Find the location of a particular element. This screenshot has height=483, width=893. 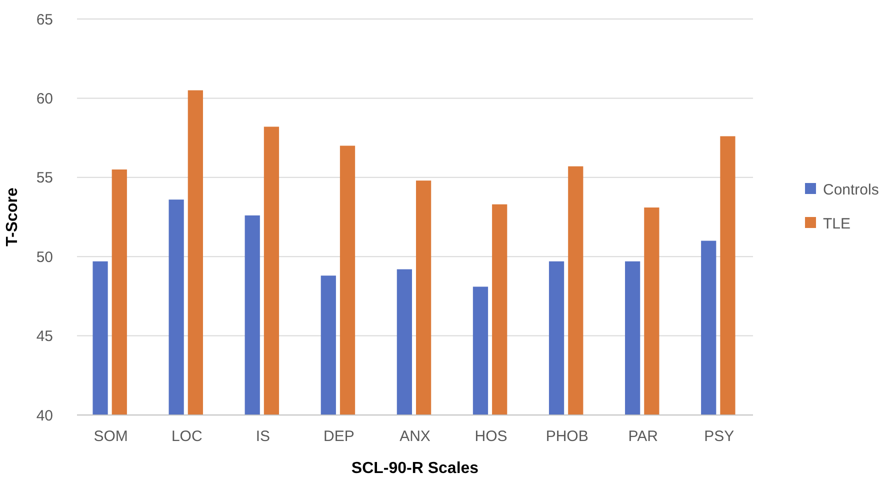

x-tick-label: SOM is located at coordinates (111, 436).